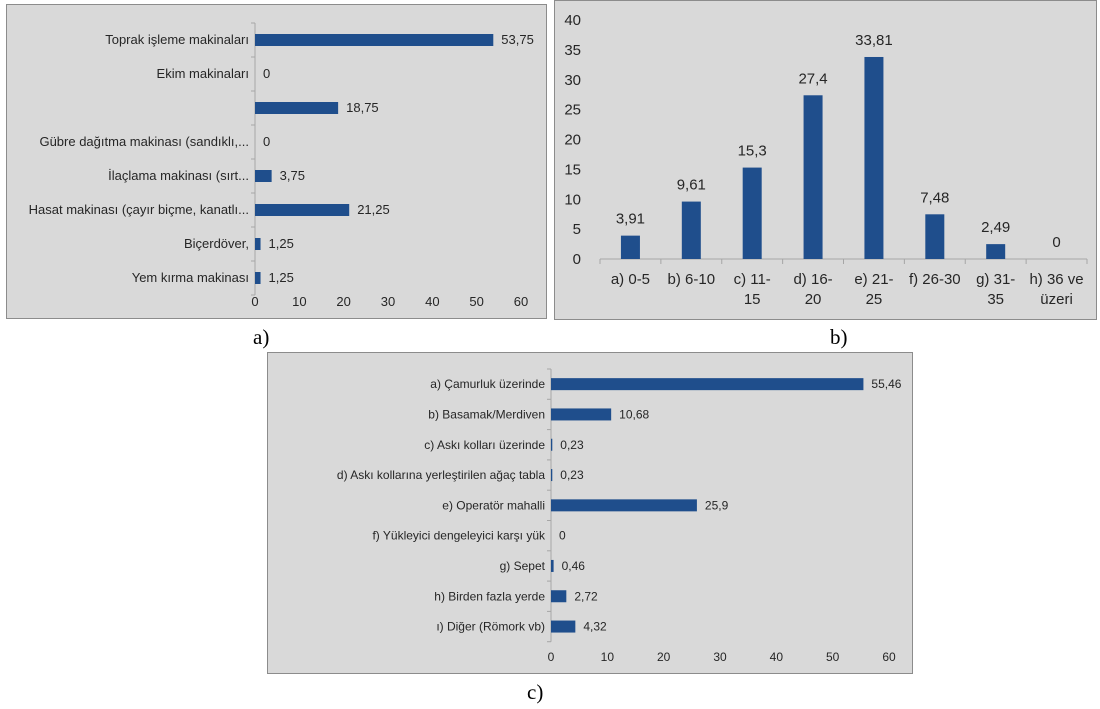 The width and height of the screenshot is (1100, 709). What do you see at coordinates (493, 505) in the screenshot?
I see `category-label: e) Operatör mahalli` at bounding box center [493, 505].